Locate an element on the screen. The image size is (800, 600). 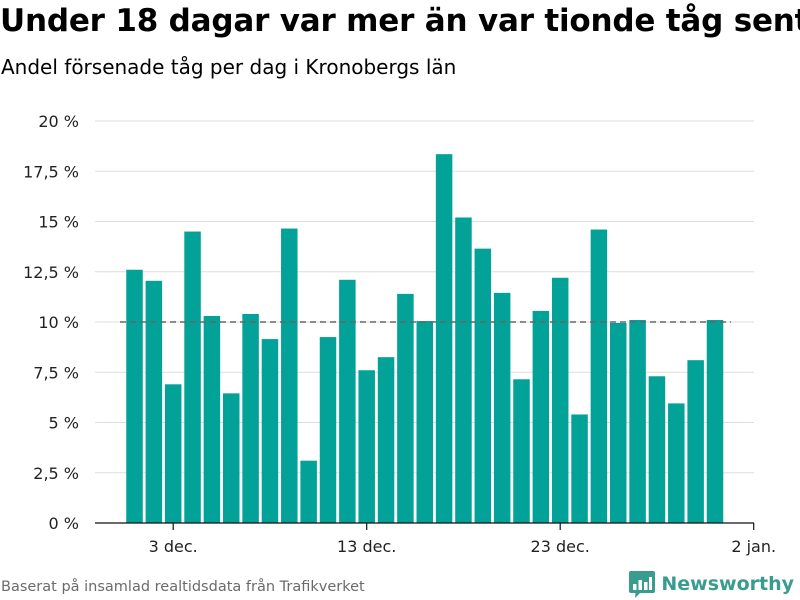
newsworthy-logo: Newsworthy is located at coordinates (711, 584).